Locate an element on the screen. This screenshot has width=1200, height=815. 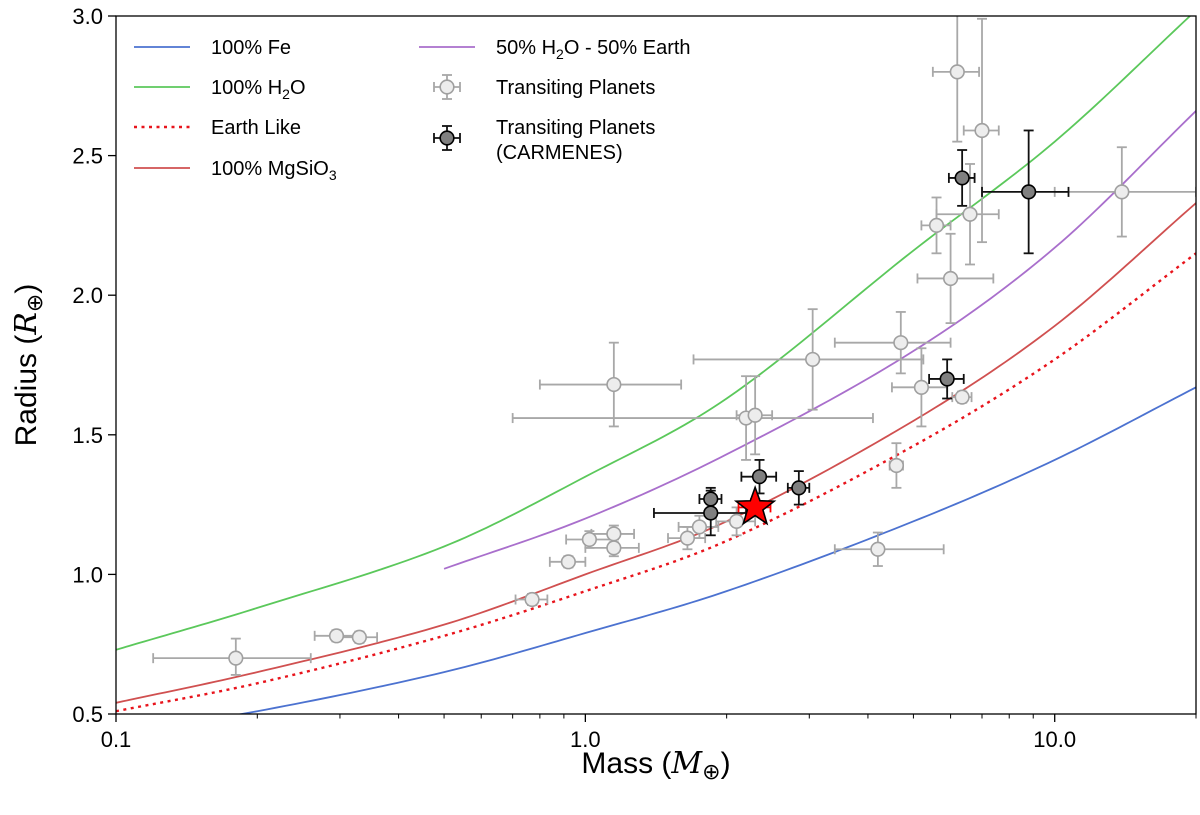
y-tick-label: 1.0 is located at coordinates (87, 574).